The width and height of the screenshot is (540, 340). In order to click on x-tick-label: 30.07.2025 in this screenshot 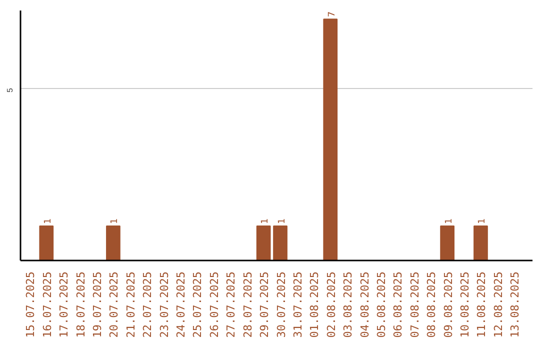, I will do `click(281, 304)`.